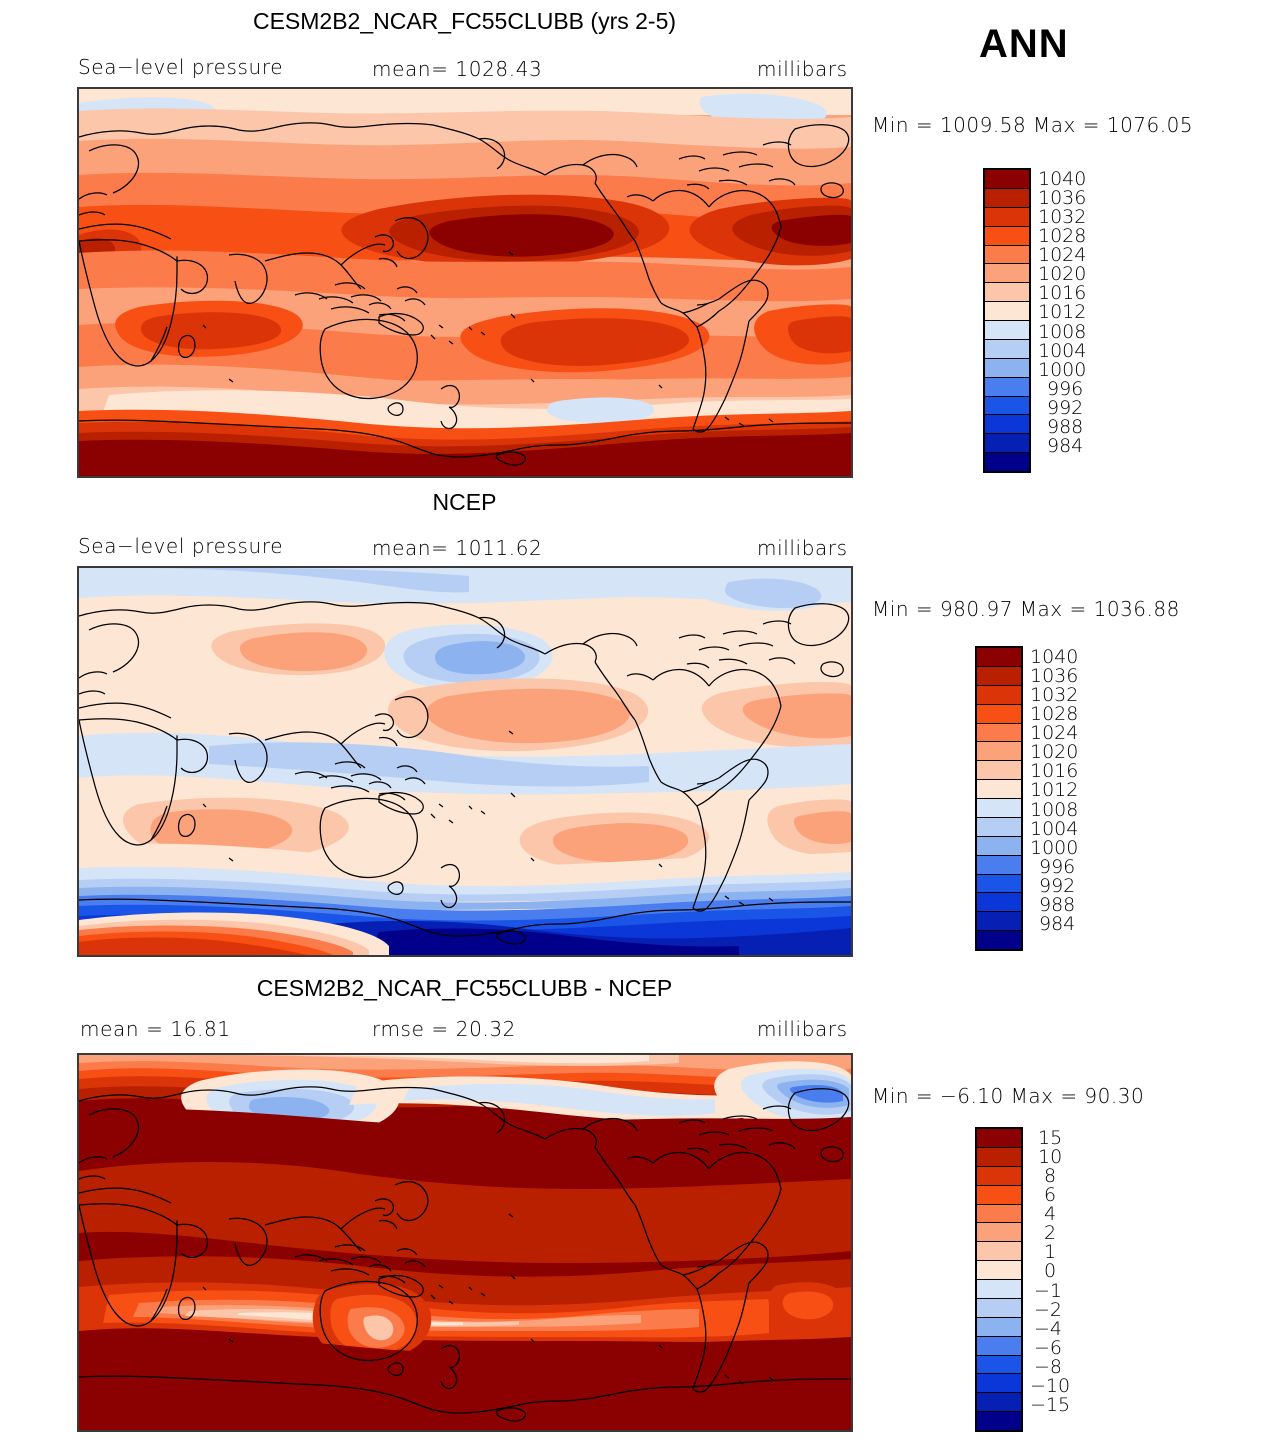 This screenshot has width=1285, height=1442. I want to click on colorbar-tick: −8, so click(1048, 1366).